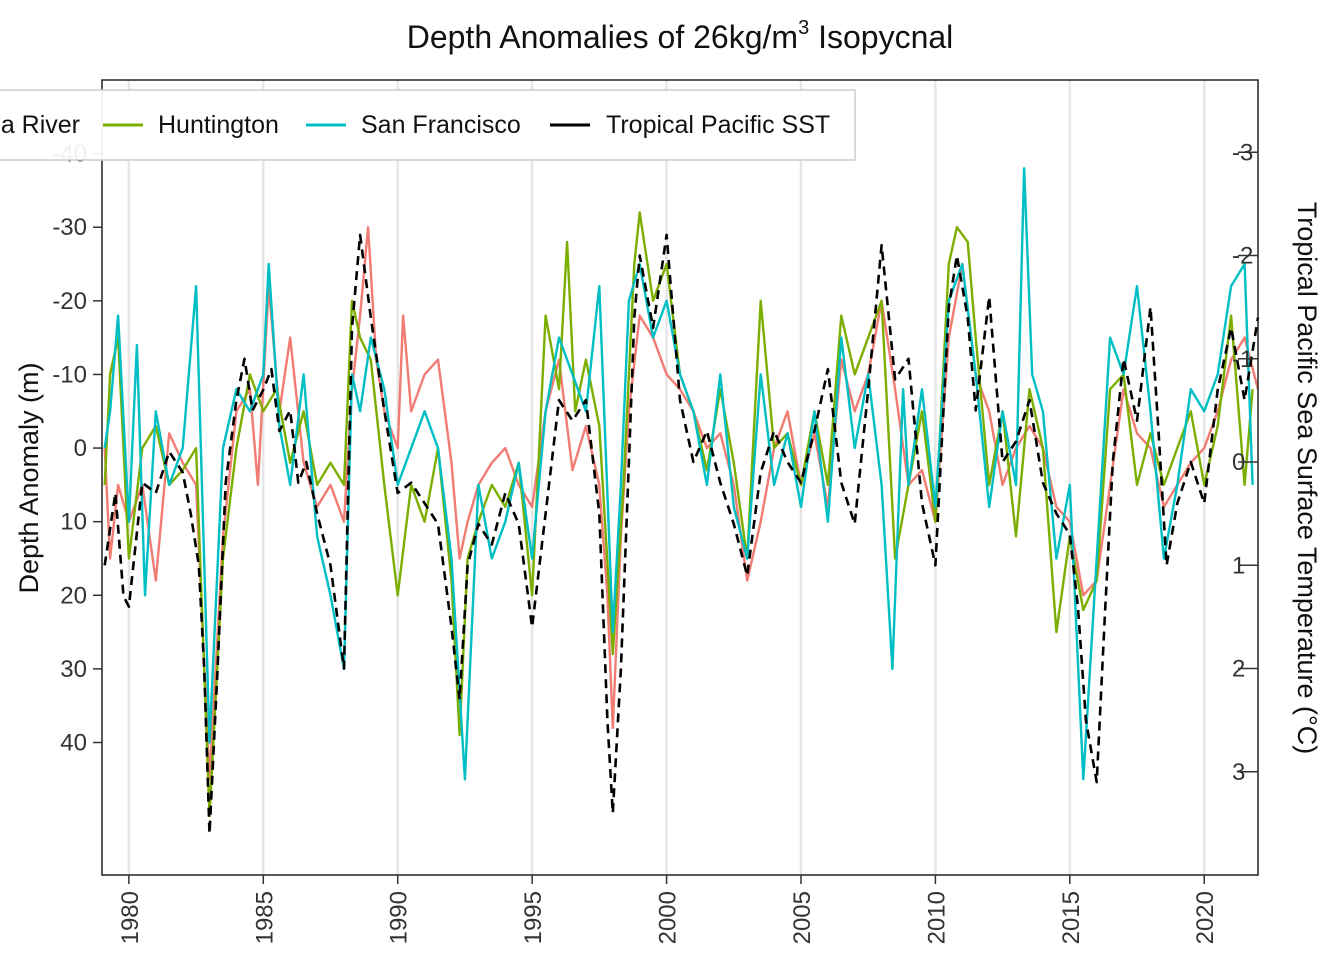 The width and height of the screenshot is (1344, 960). What do you see at coordinates (264, 917) in the screenshot?
I see `x-tick-label-1985: 1985` at bounding box center [264, 917].